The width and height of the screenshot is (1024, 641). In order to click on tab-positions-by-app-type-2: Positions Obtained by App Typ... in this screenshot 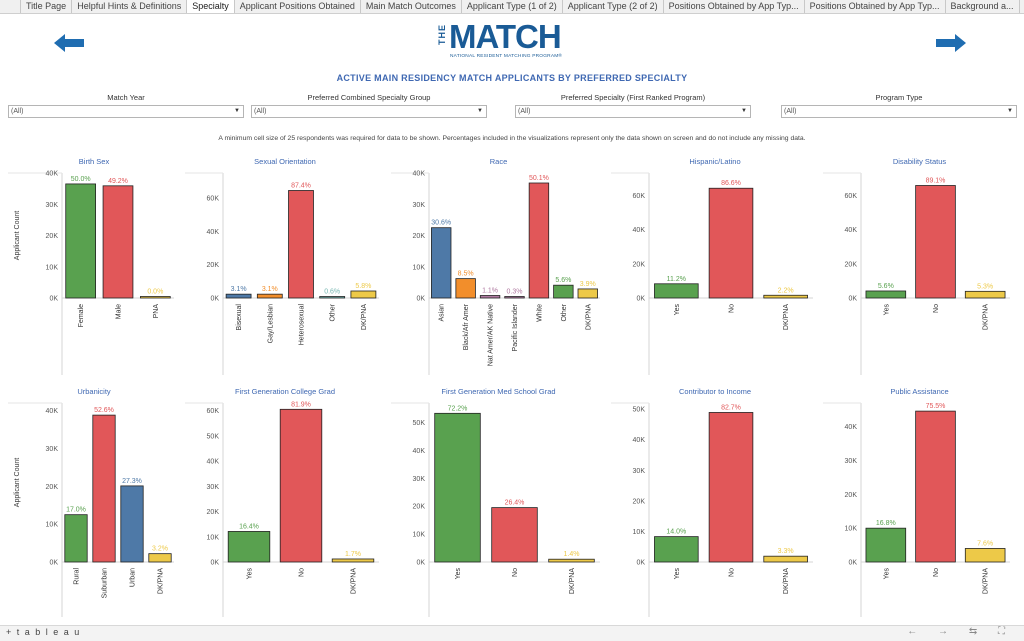, I will do `click(875, 6)`.